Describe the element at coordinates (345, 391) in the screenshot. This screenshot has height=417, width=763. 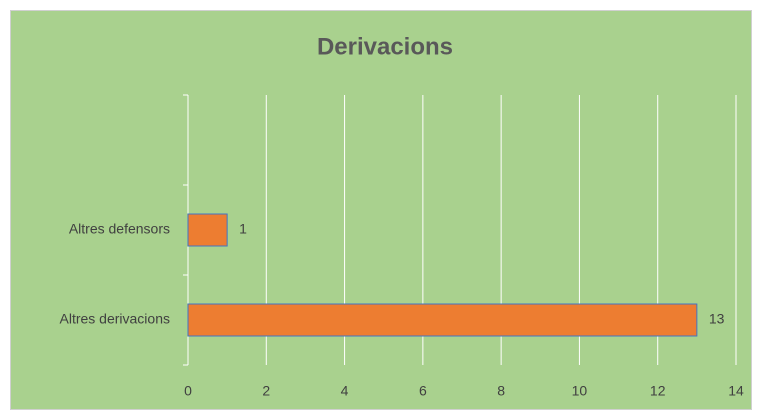
I see `x-tick-label: 4` at that location.